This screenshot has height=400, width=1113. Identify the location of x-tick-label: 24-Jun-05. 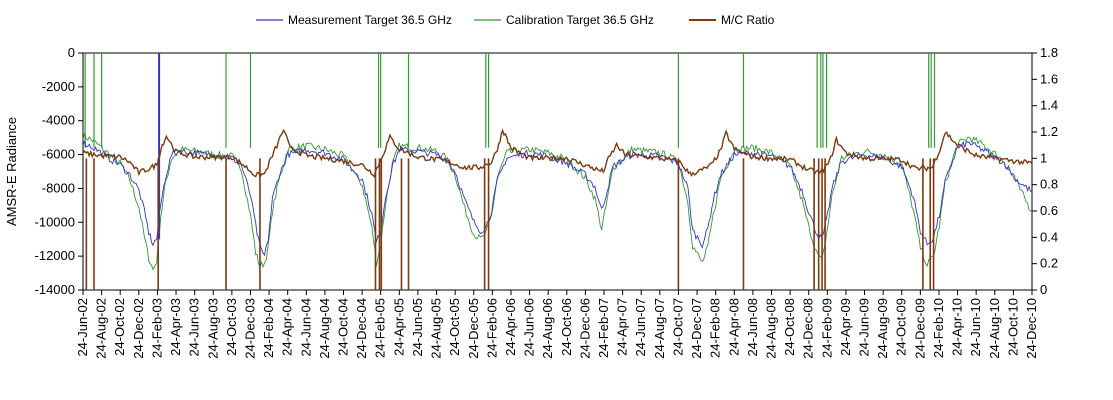
(417, 327).